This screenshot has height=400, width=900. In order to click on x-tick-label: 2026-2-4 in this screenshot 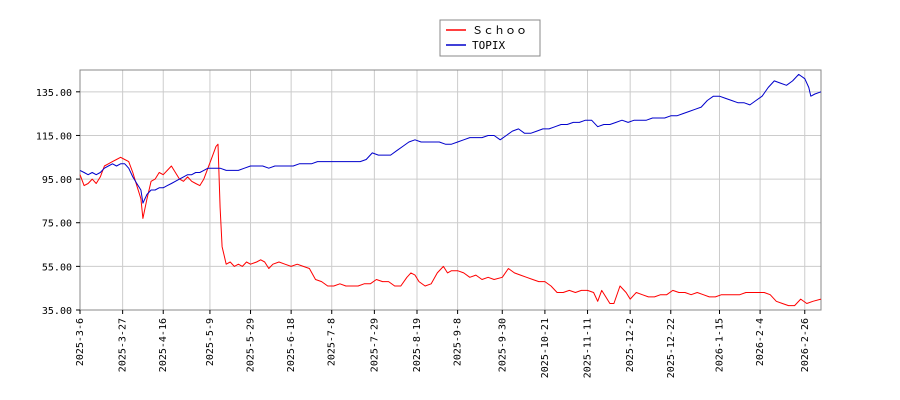, I will do `click(760, 342)`.